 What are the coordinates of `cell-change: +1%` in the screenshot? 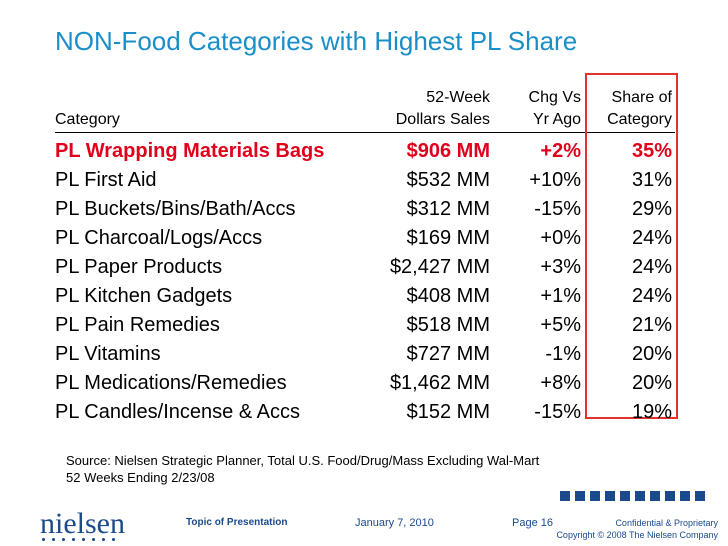 It's located at (560, 296).